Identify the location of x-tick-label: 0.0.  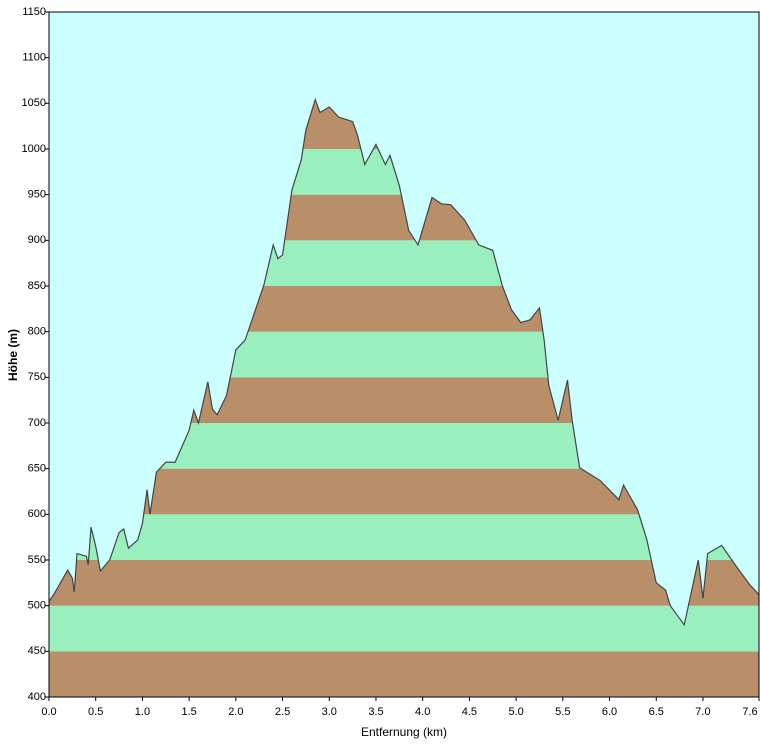
(48, 712).